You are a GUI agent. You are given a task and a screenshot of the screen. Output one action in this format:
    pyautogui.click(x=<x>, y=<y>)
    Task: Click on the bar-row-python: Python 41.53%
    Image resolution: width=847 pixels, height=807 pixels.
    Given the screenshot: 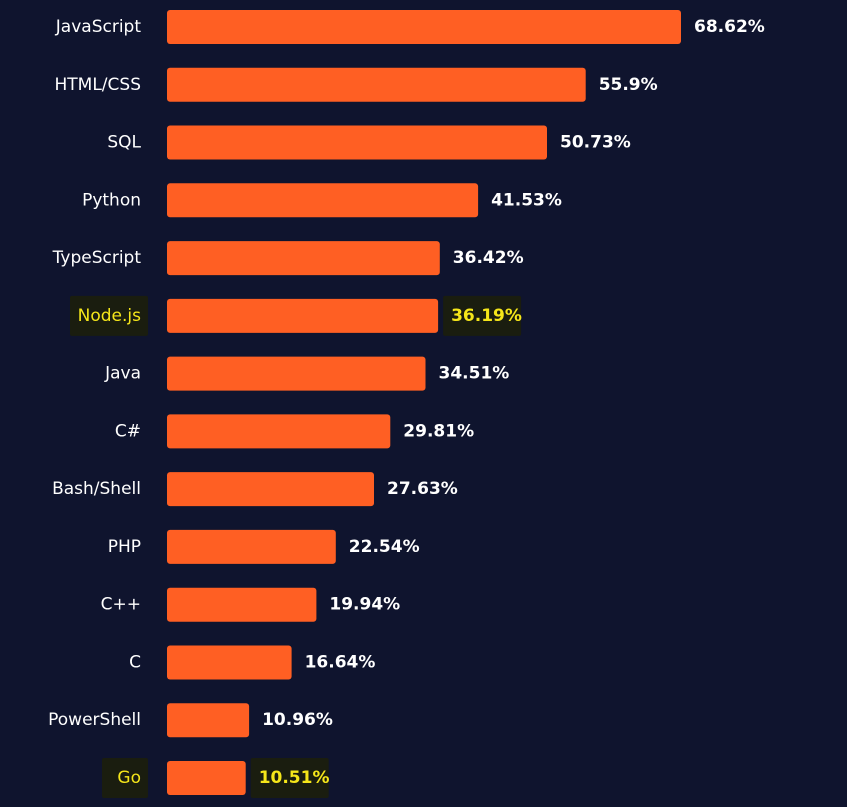 What is the action you would take?
    pyautogui.click(x=322, y=200)
    